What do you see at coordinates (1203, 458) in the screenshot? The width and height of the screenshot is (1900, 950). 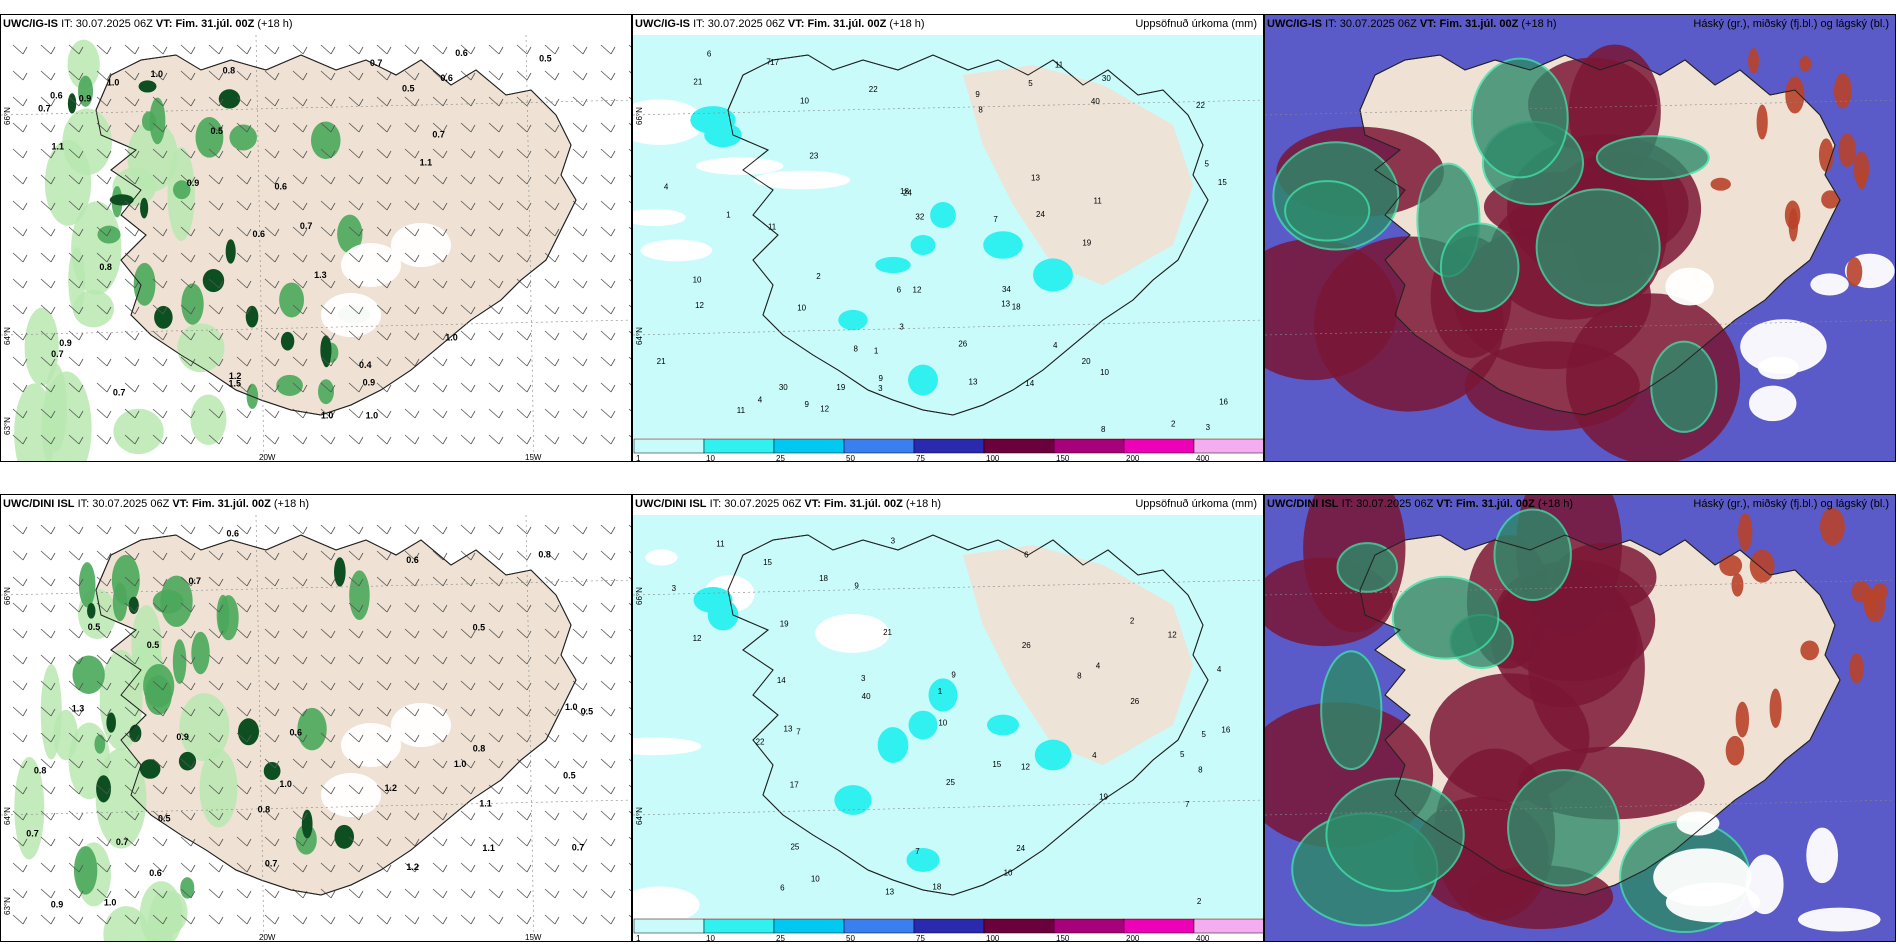 I see `colorbar-label: 400` at bounding box center [1203, 458].